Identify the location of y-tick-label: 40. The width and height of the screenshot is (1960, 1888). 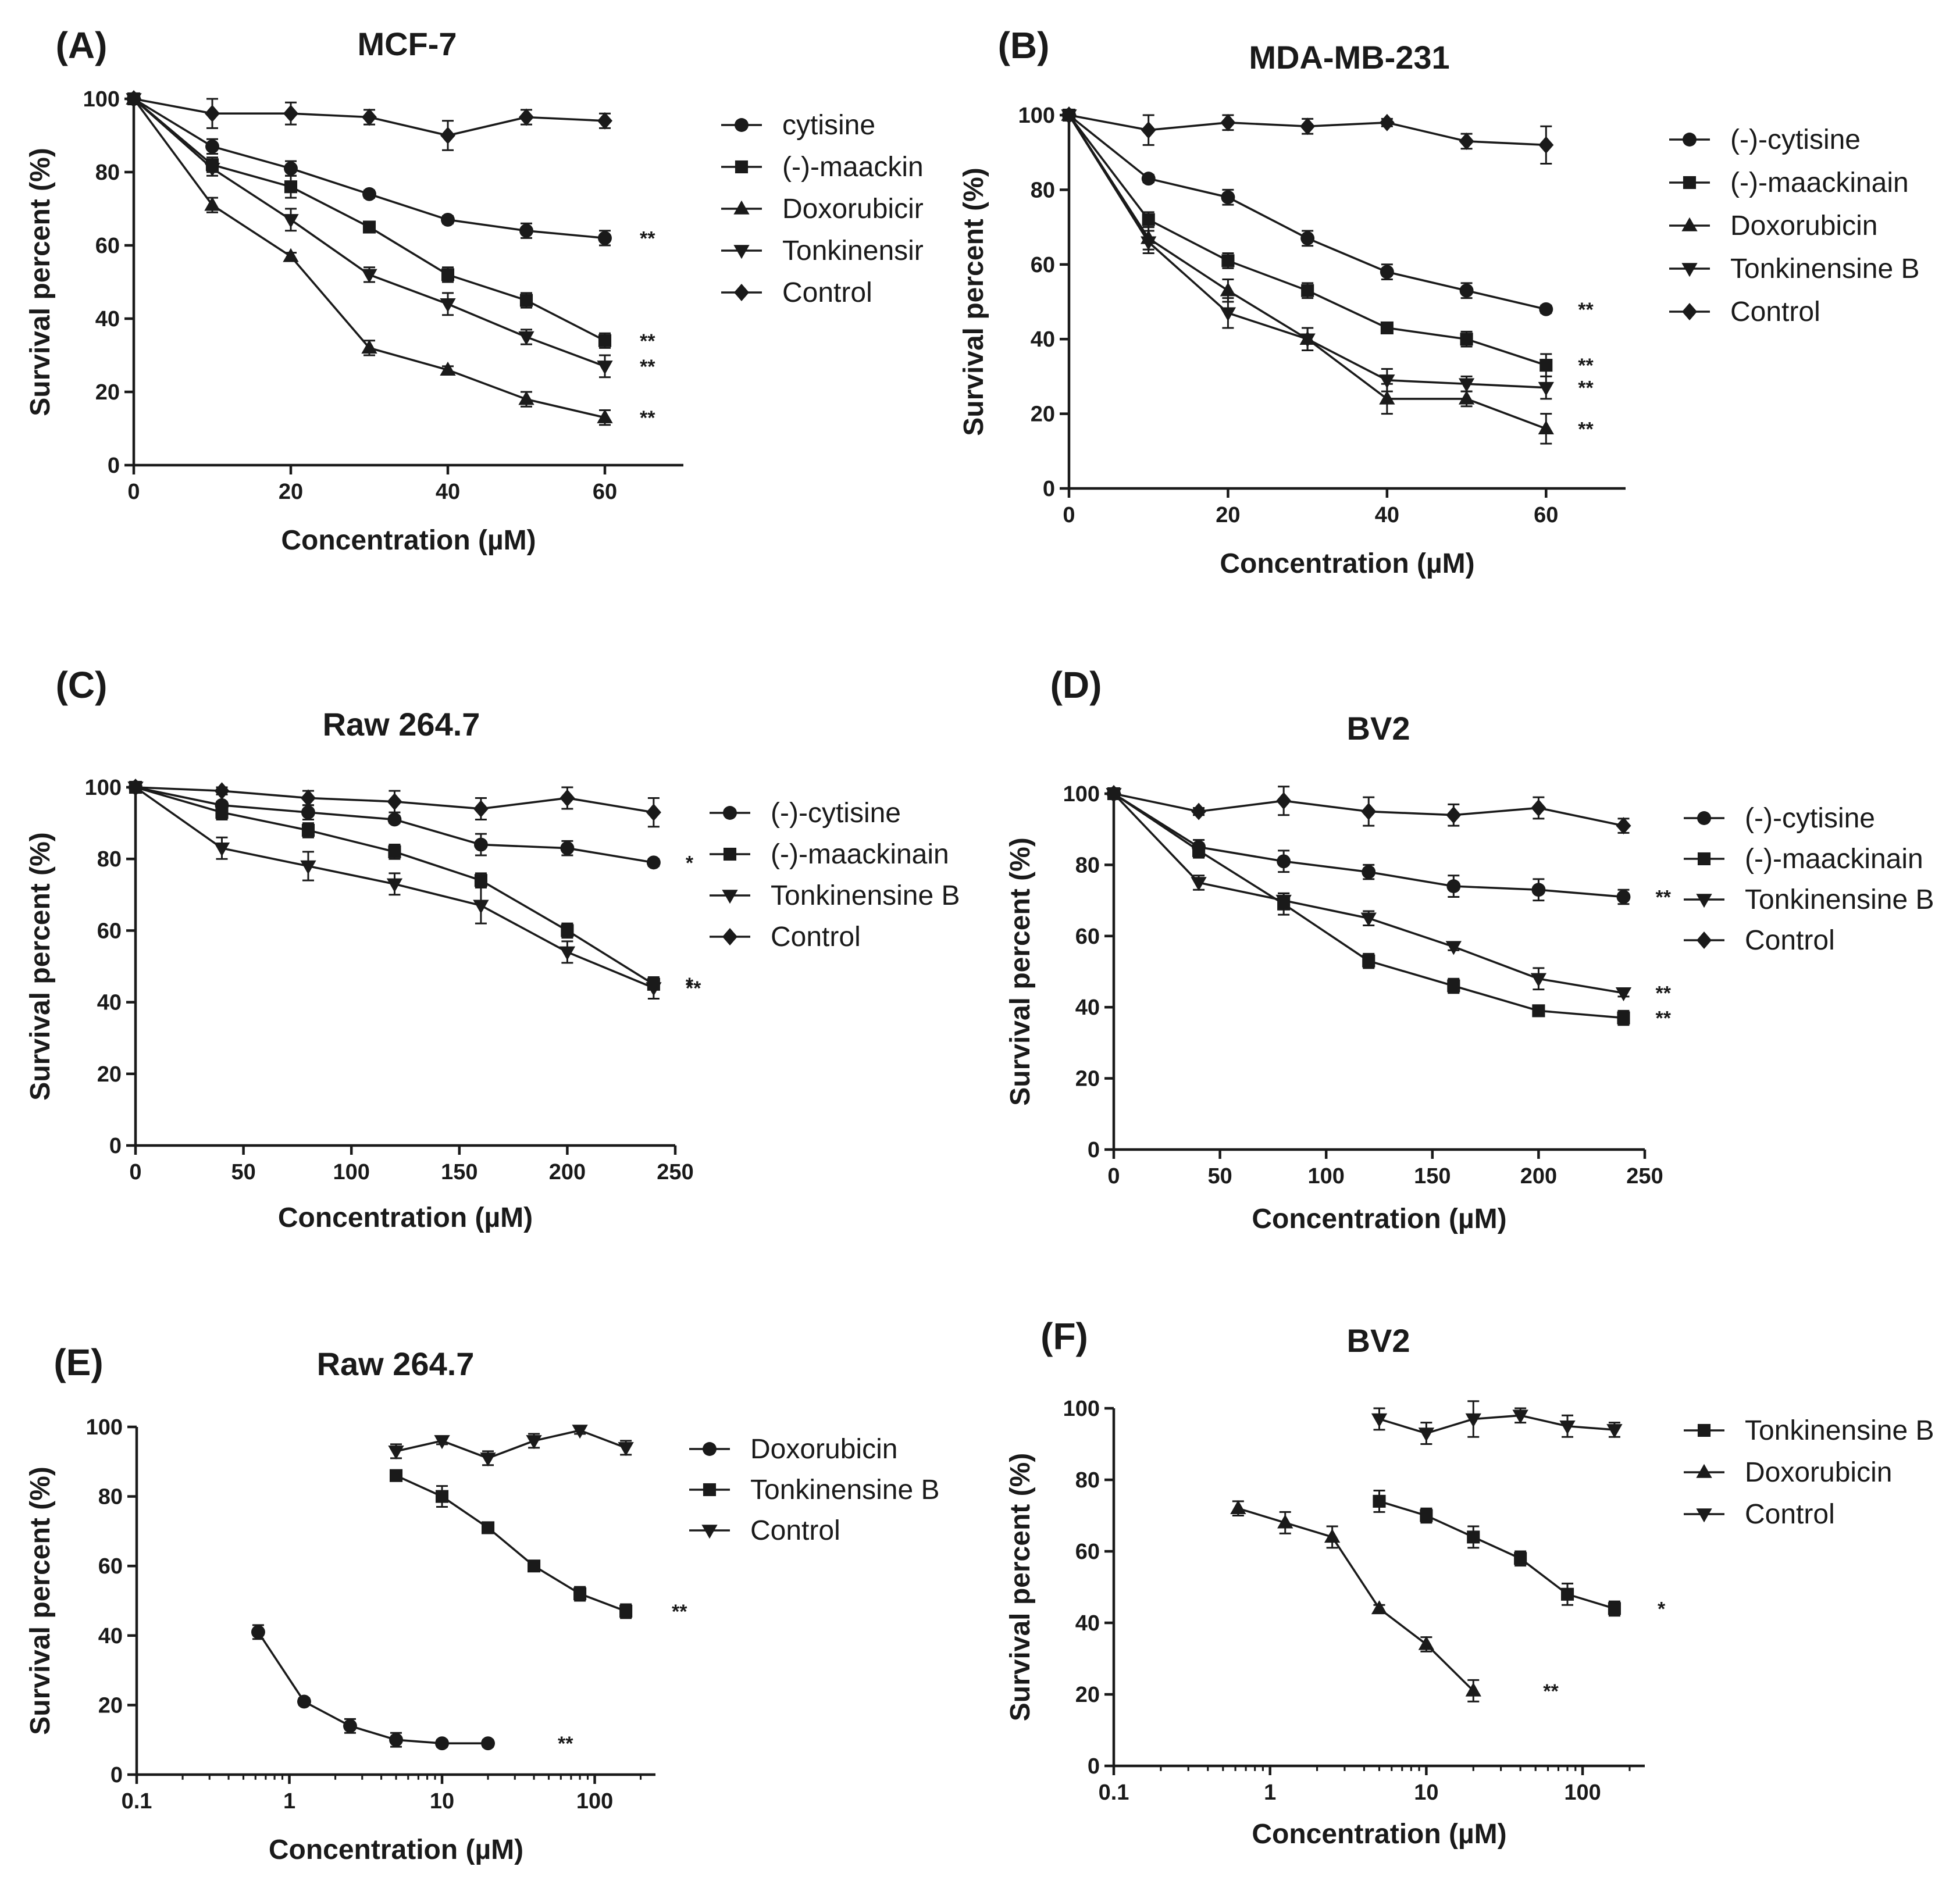
(110, 1636).